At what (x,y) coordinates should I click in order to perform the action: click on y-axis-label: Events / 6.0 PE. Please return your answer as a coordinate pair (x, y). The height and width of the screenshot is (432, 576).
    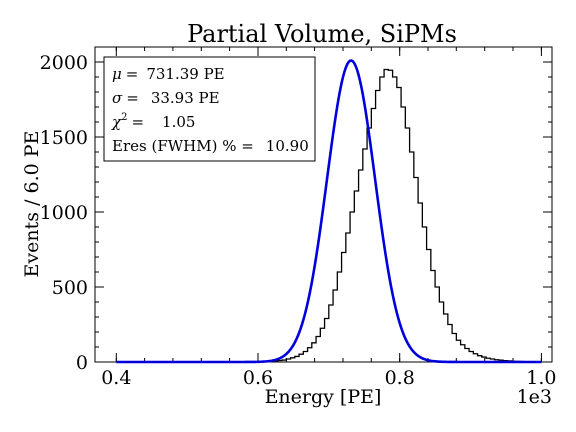
    Looking at the image, I should click on (32, 204).